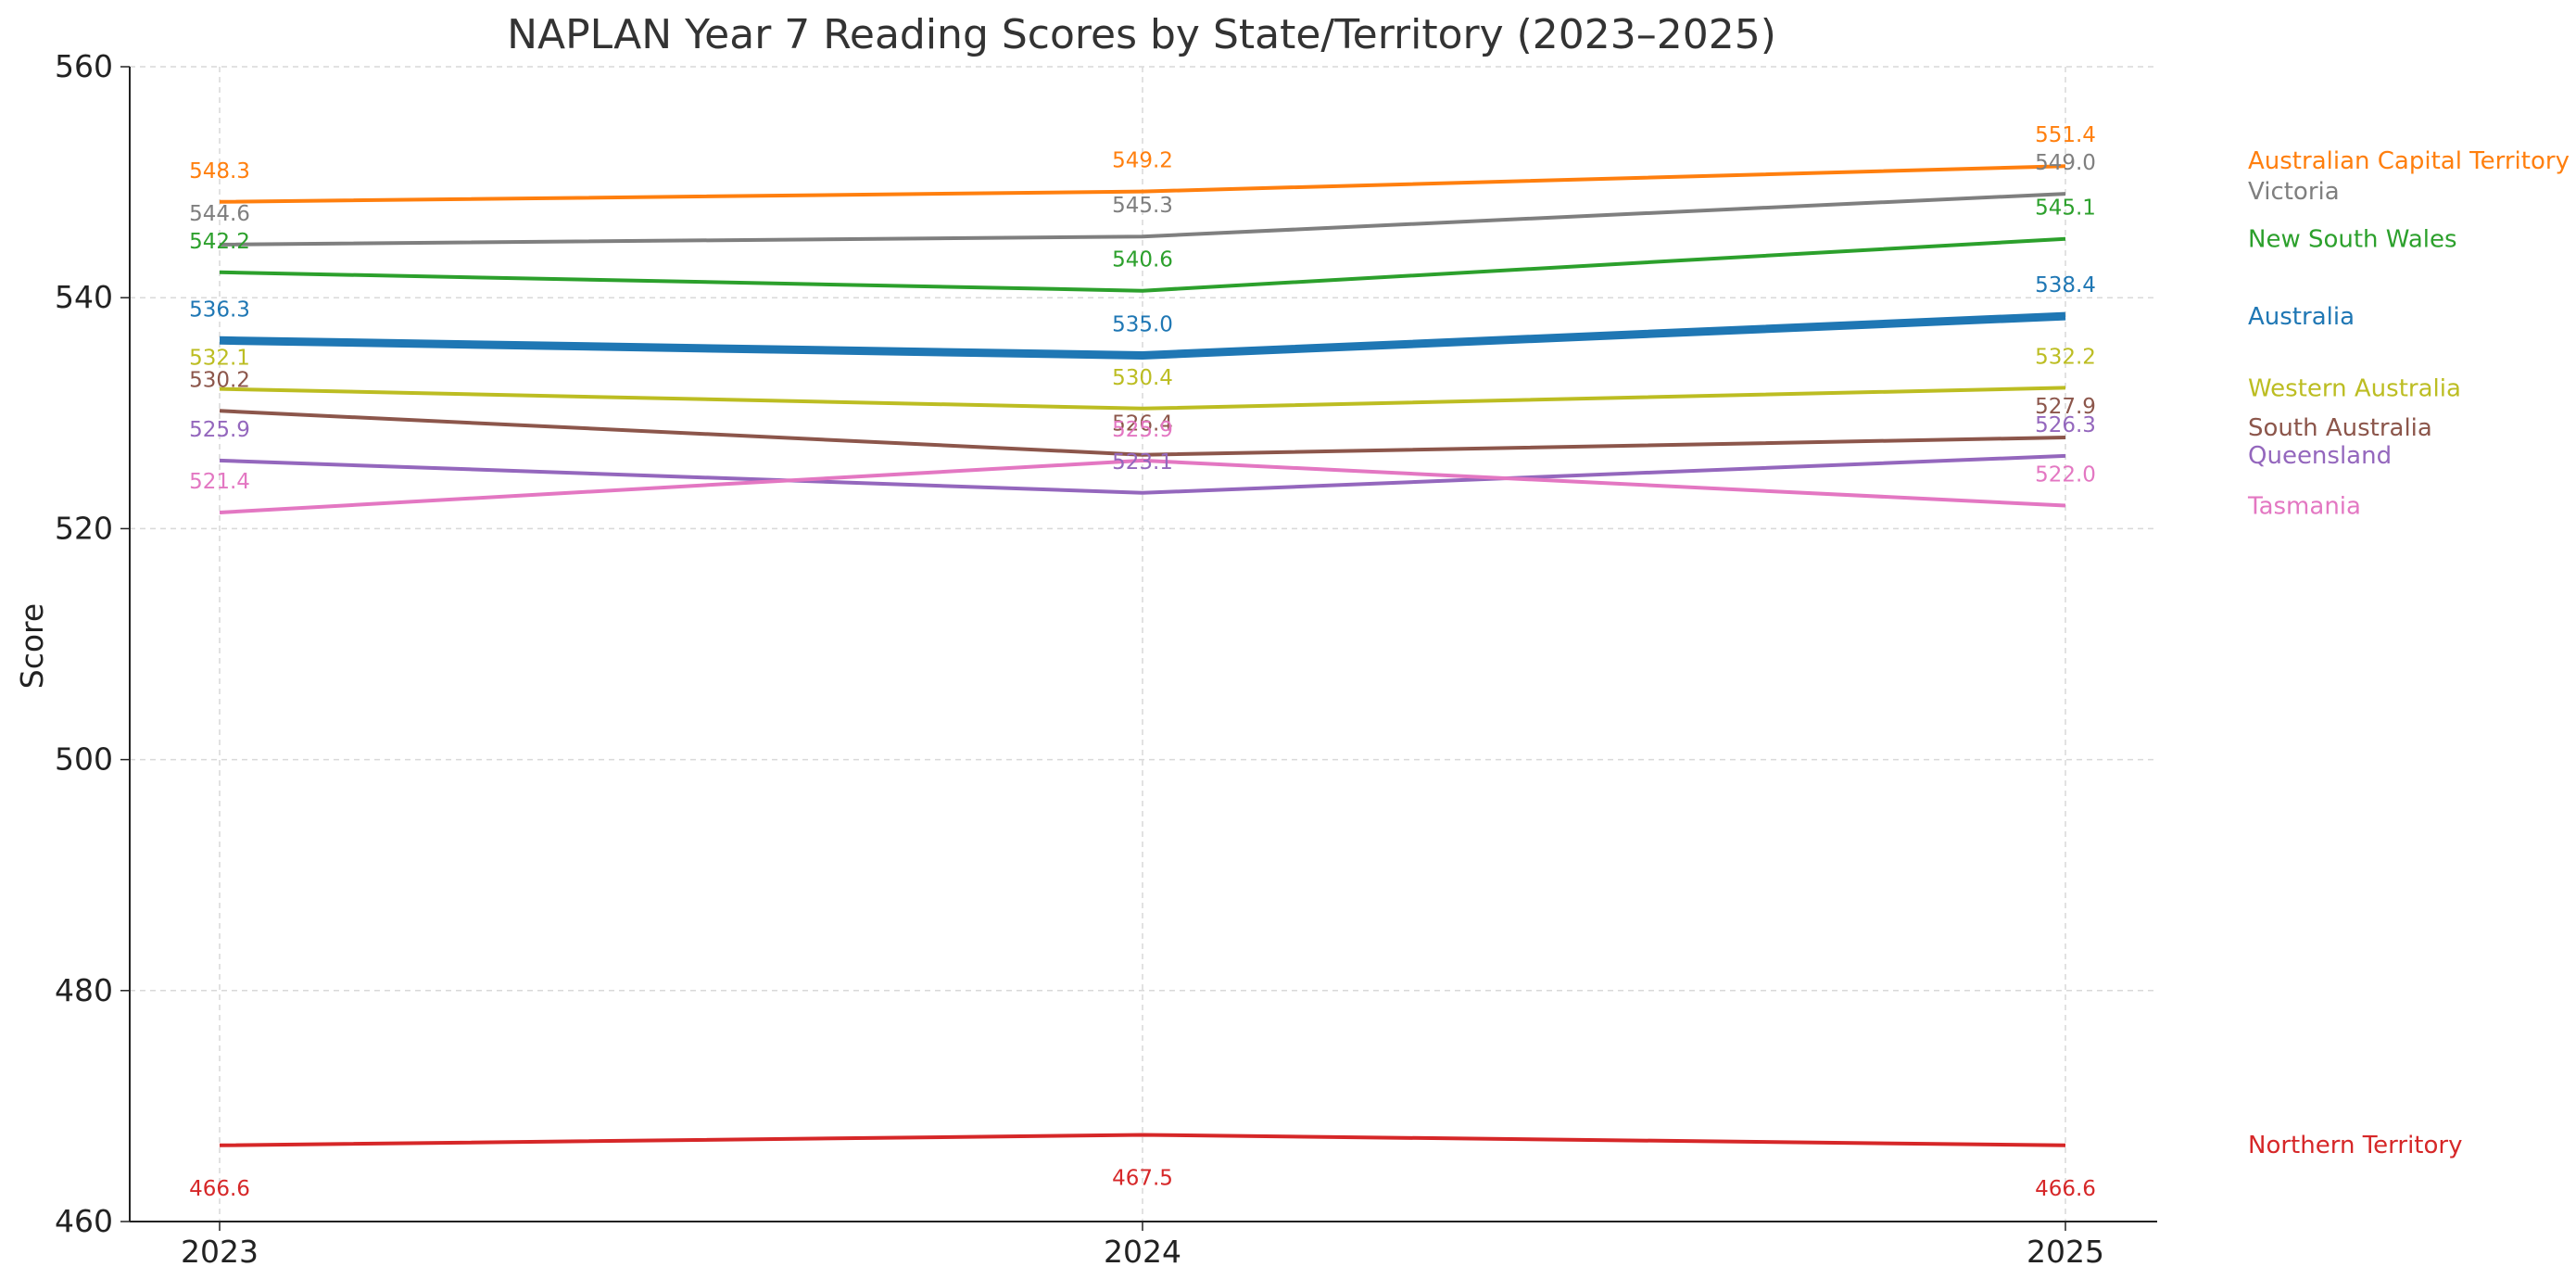 The height and width of the screenshot is (1279, 2576). I want to click on y-tick-label: 480, so click(84, 990).